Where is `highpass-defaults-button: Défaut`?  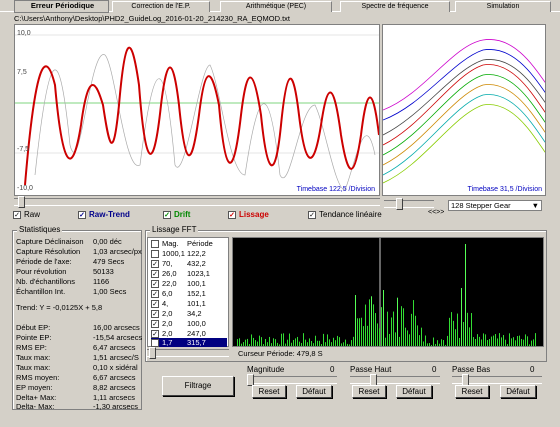
highpass-defaults-button: Défaut is located at coordinates (414, 391).